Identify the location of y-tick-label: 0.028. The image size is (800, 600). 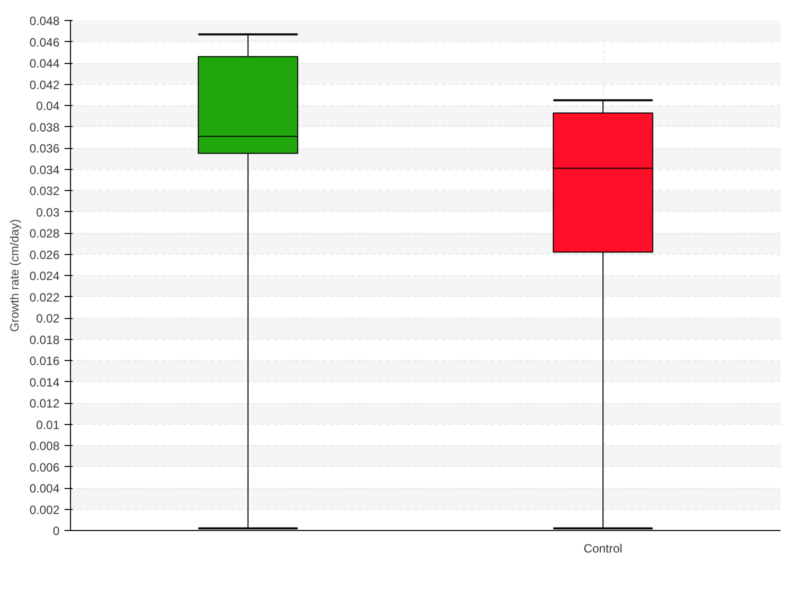
(44, 233).